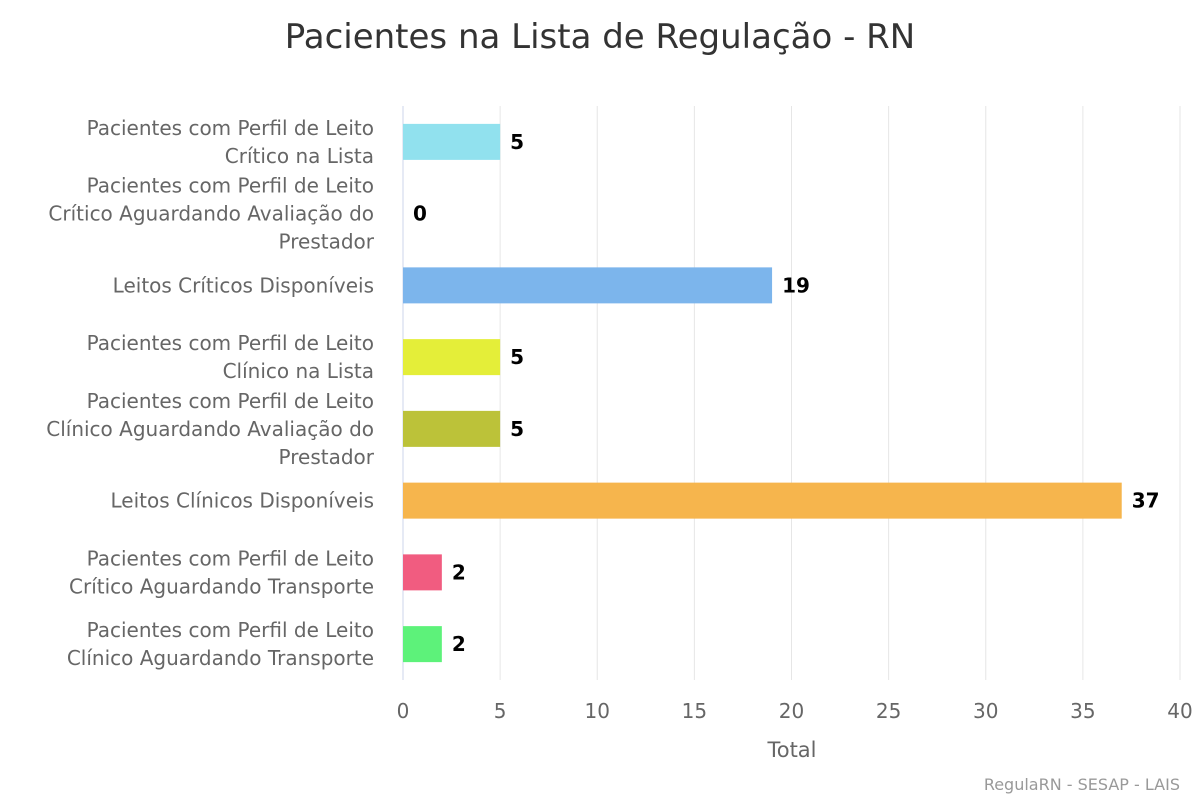 The image size is (1200, 800). I want to click on data-label: 37, so click(1146, 501).